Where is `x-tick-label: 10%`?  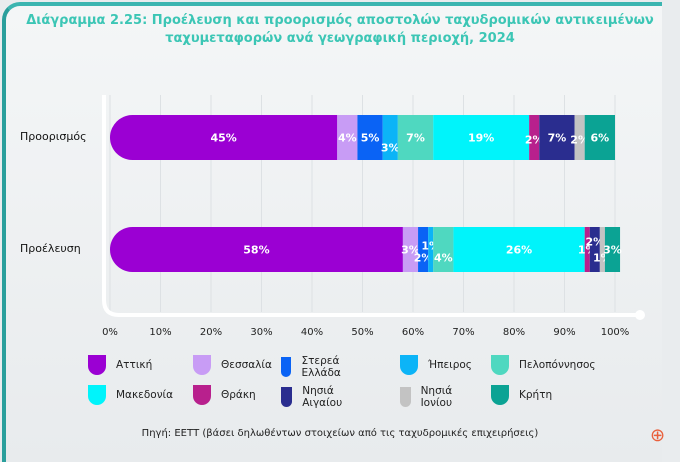
x-tick-label: 10% is located at coordinates (160, 332).